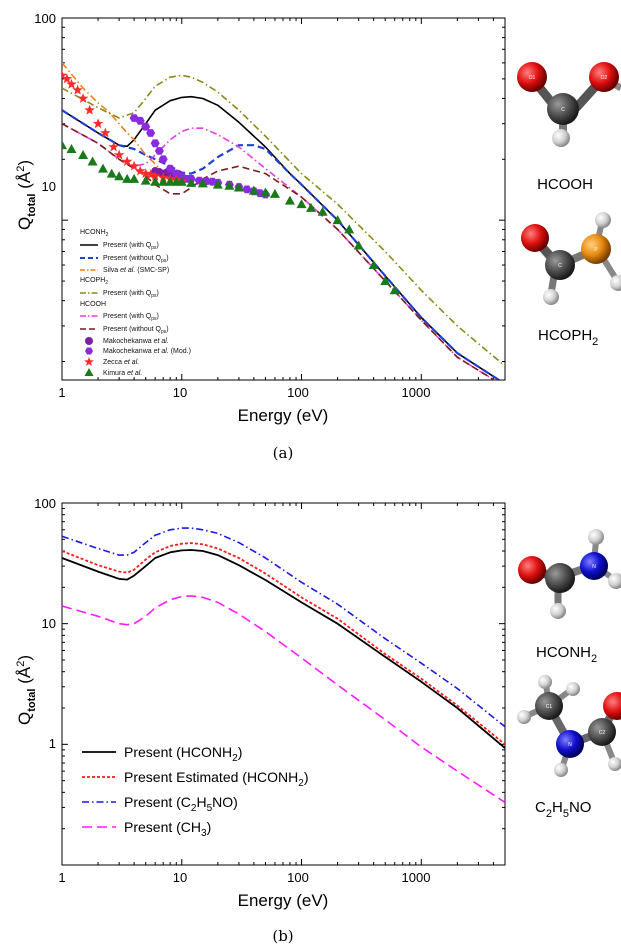  What do you see at coordinates (121, 362) in the screenshot?
I see `legend-a-entry-9: Zecca et al.` at bounding box center [121, 362].